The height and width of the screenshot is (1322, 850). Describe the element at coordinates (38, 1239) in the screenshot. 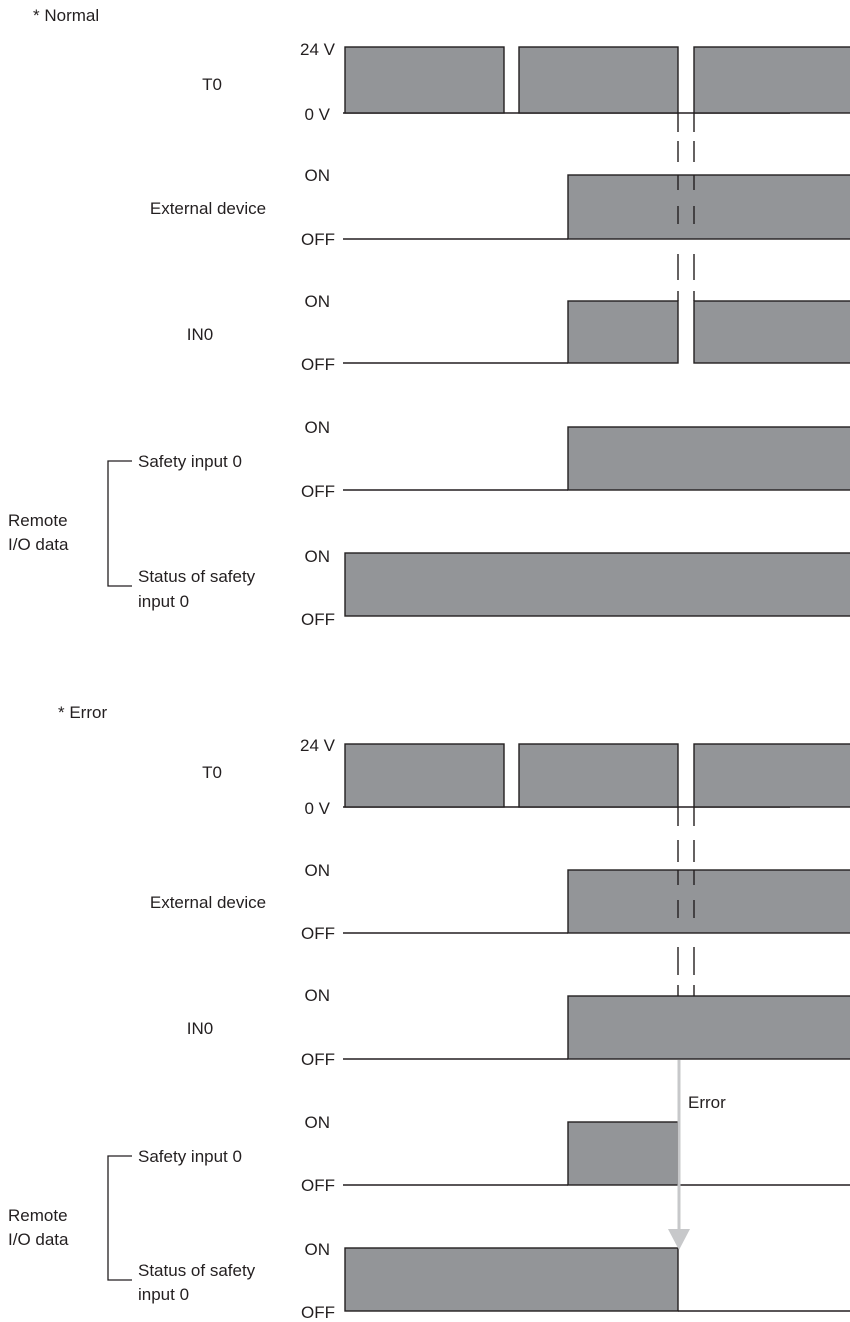

I see `error-remote-io-label-line2: I/O data` at that location.